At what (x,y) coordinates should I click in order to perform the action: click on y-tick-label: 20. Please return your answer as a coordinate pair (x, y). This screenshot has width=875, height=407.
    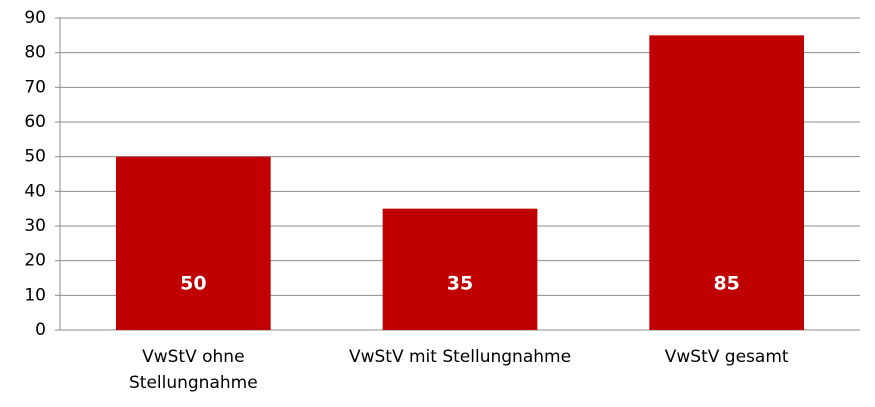
    Looking at the image, I should click on (35, 261).